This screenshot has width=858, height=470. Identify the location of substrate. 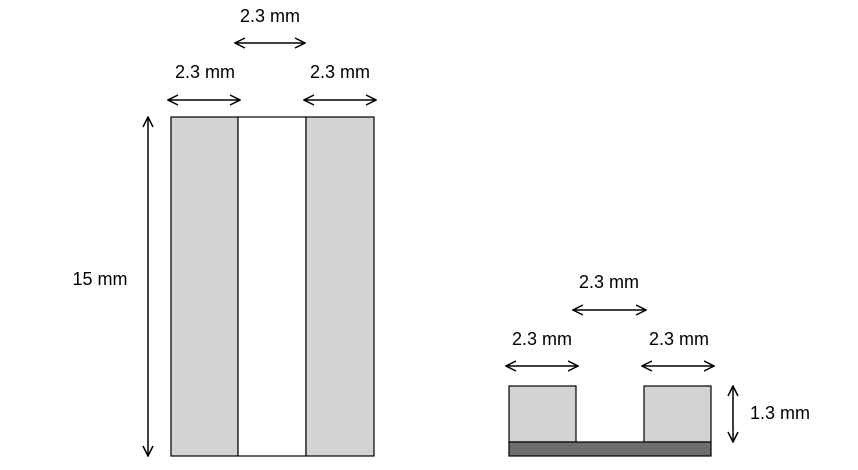
(610, 449).